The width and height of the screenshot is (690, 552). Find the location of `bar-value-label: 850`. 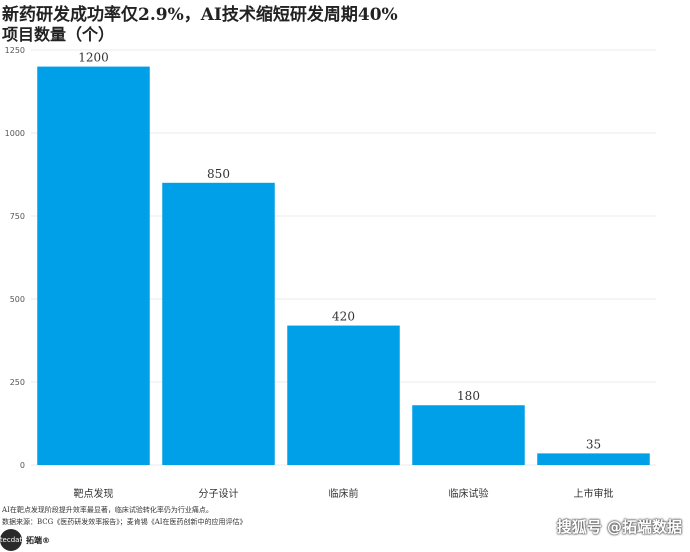

bar-value-label: 850 is located at coordinates (218, 174).